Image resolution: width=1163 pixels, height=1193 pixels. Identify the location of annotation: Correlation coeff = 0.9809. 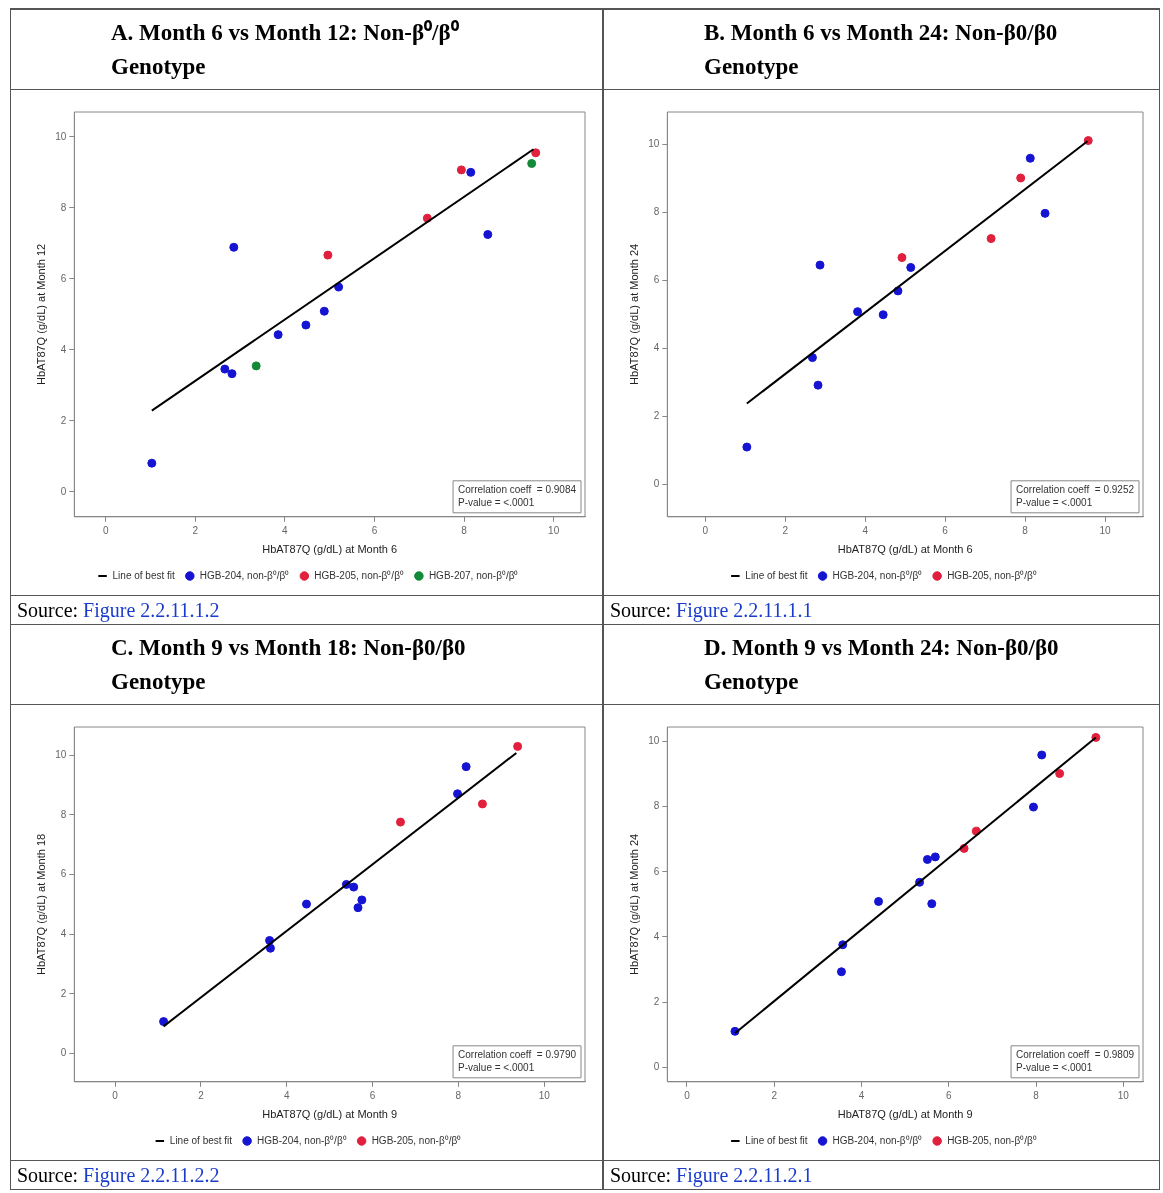
(1075, 1054).